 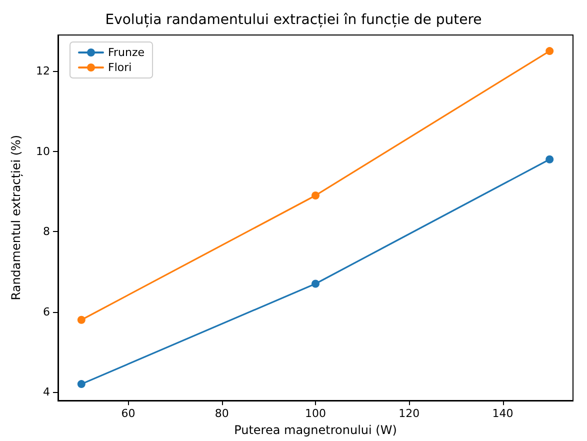 I want to click on x-tick-label: 140, so click(x=503, y=413).